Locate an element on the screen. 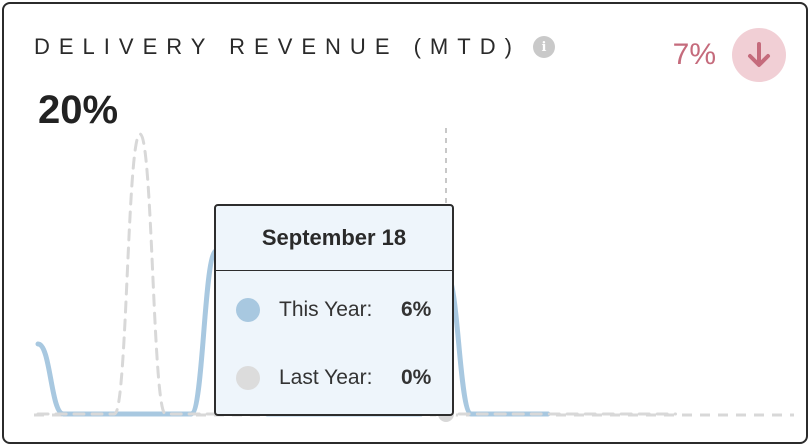 This screenshot has width=812, height=448. info-icon: i is located at coordinates (543, 47).